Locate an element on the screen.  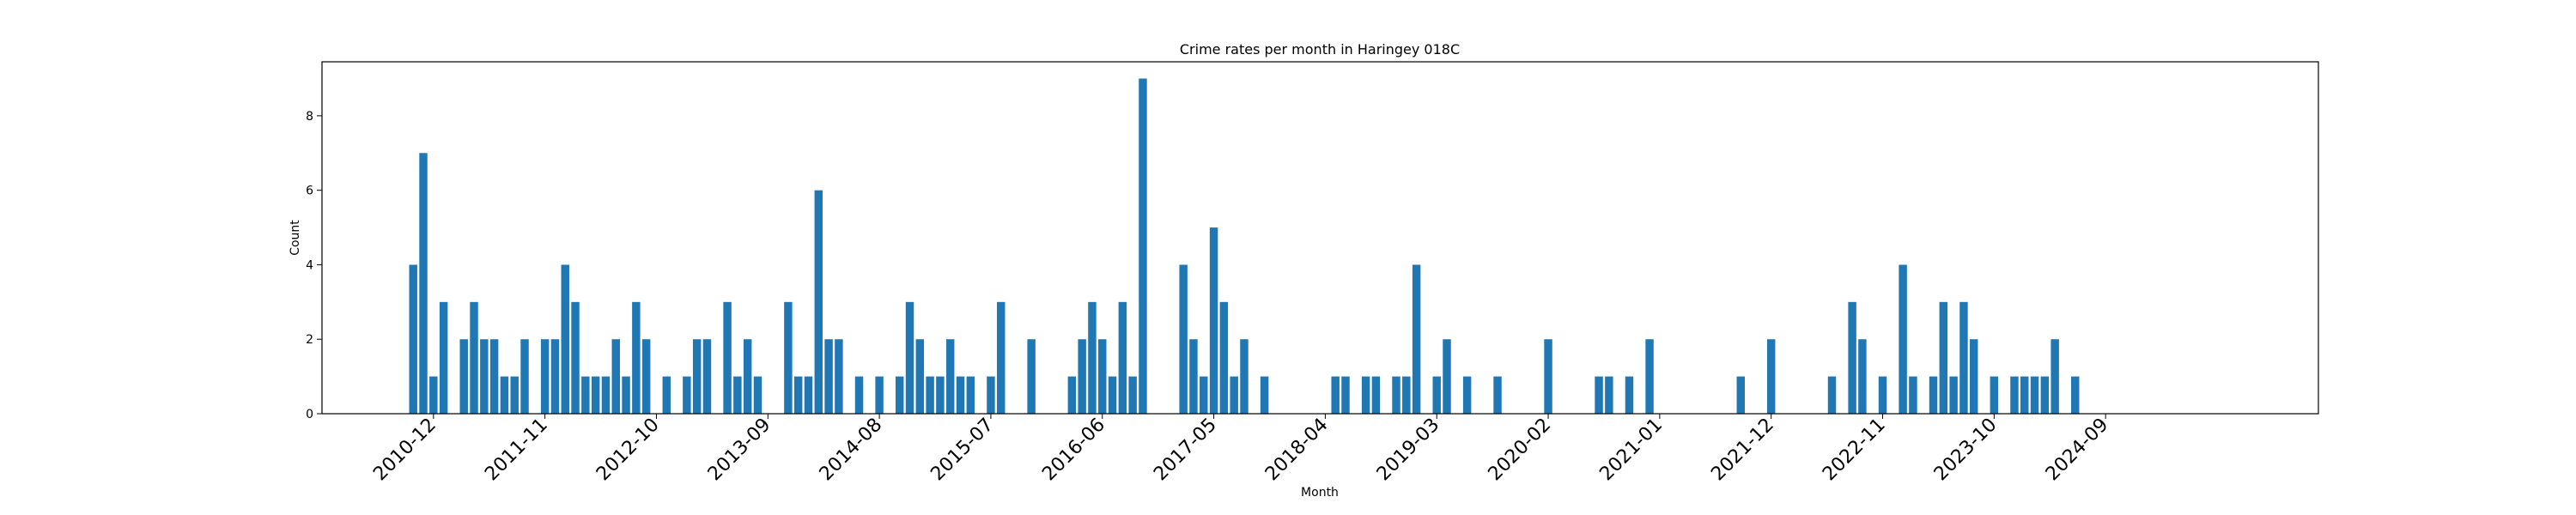
x-tick-label: 2021-12 is located at coordinates (1742, 450).